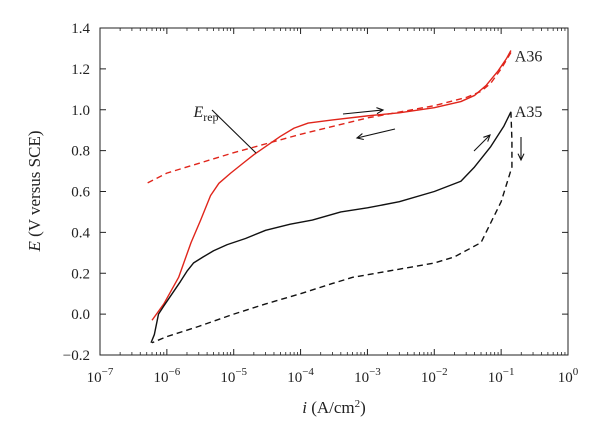 The image size is (600, 439). What do you see at coordinates (367, 101) in the screenshot?
I see `annotations: A36 A35 Erep` at bounding box center [367, 101].